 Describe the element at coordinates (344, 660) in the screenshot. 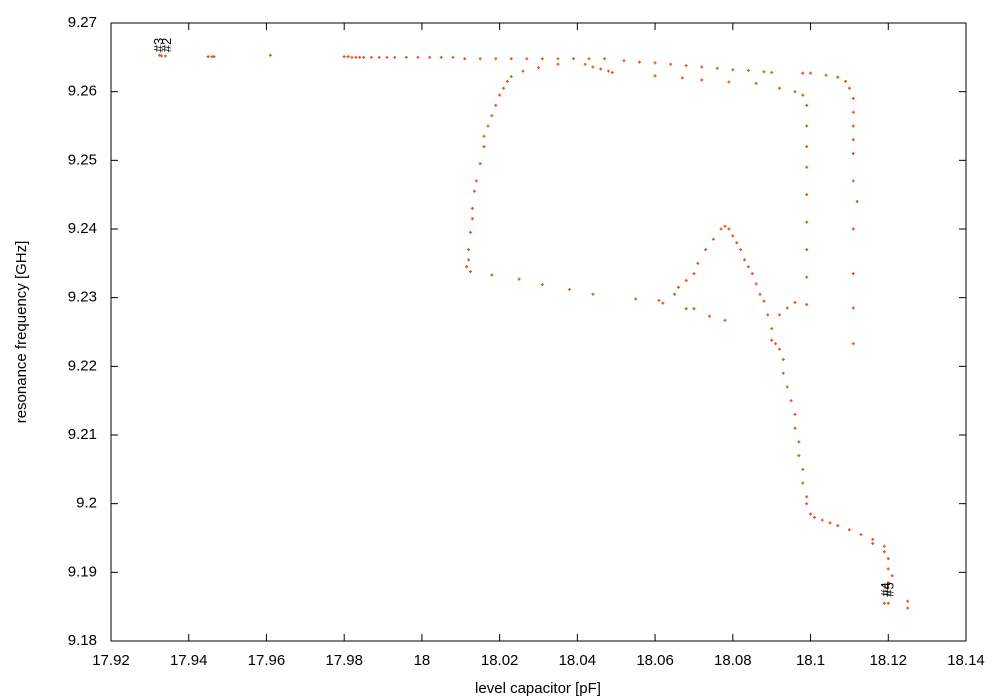

I see `x-tick-label: 17.98` at that location.